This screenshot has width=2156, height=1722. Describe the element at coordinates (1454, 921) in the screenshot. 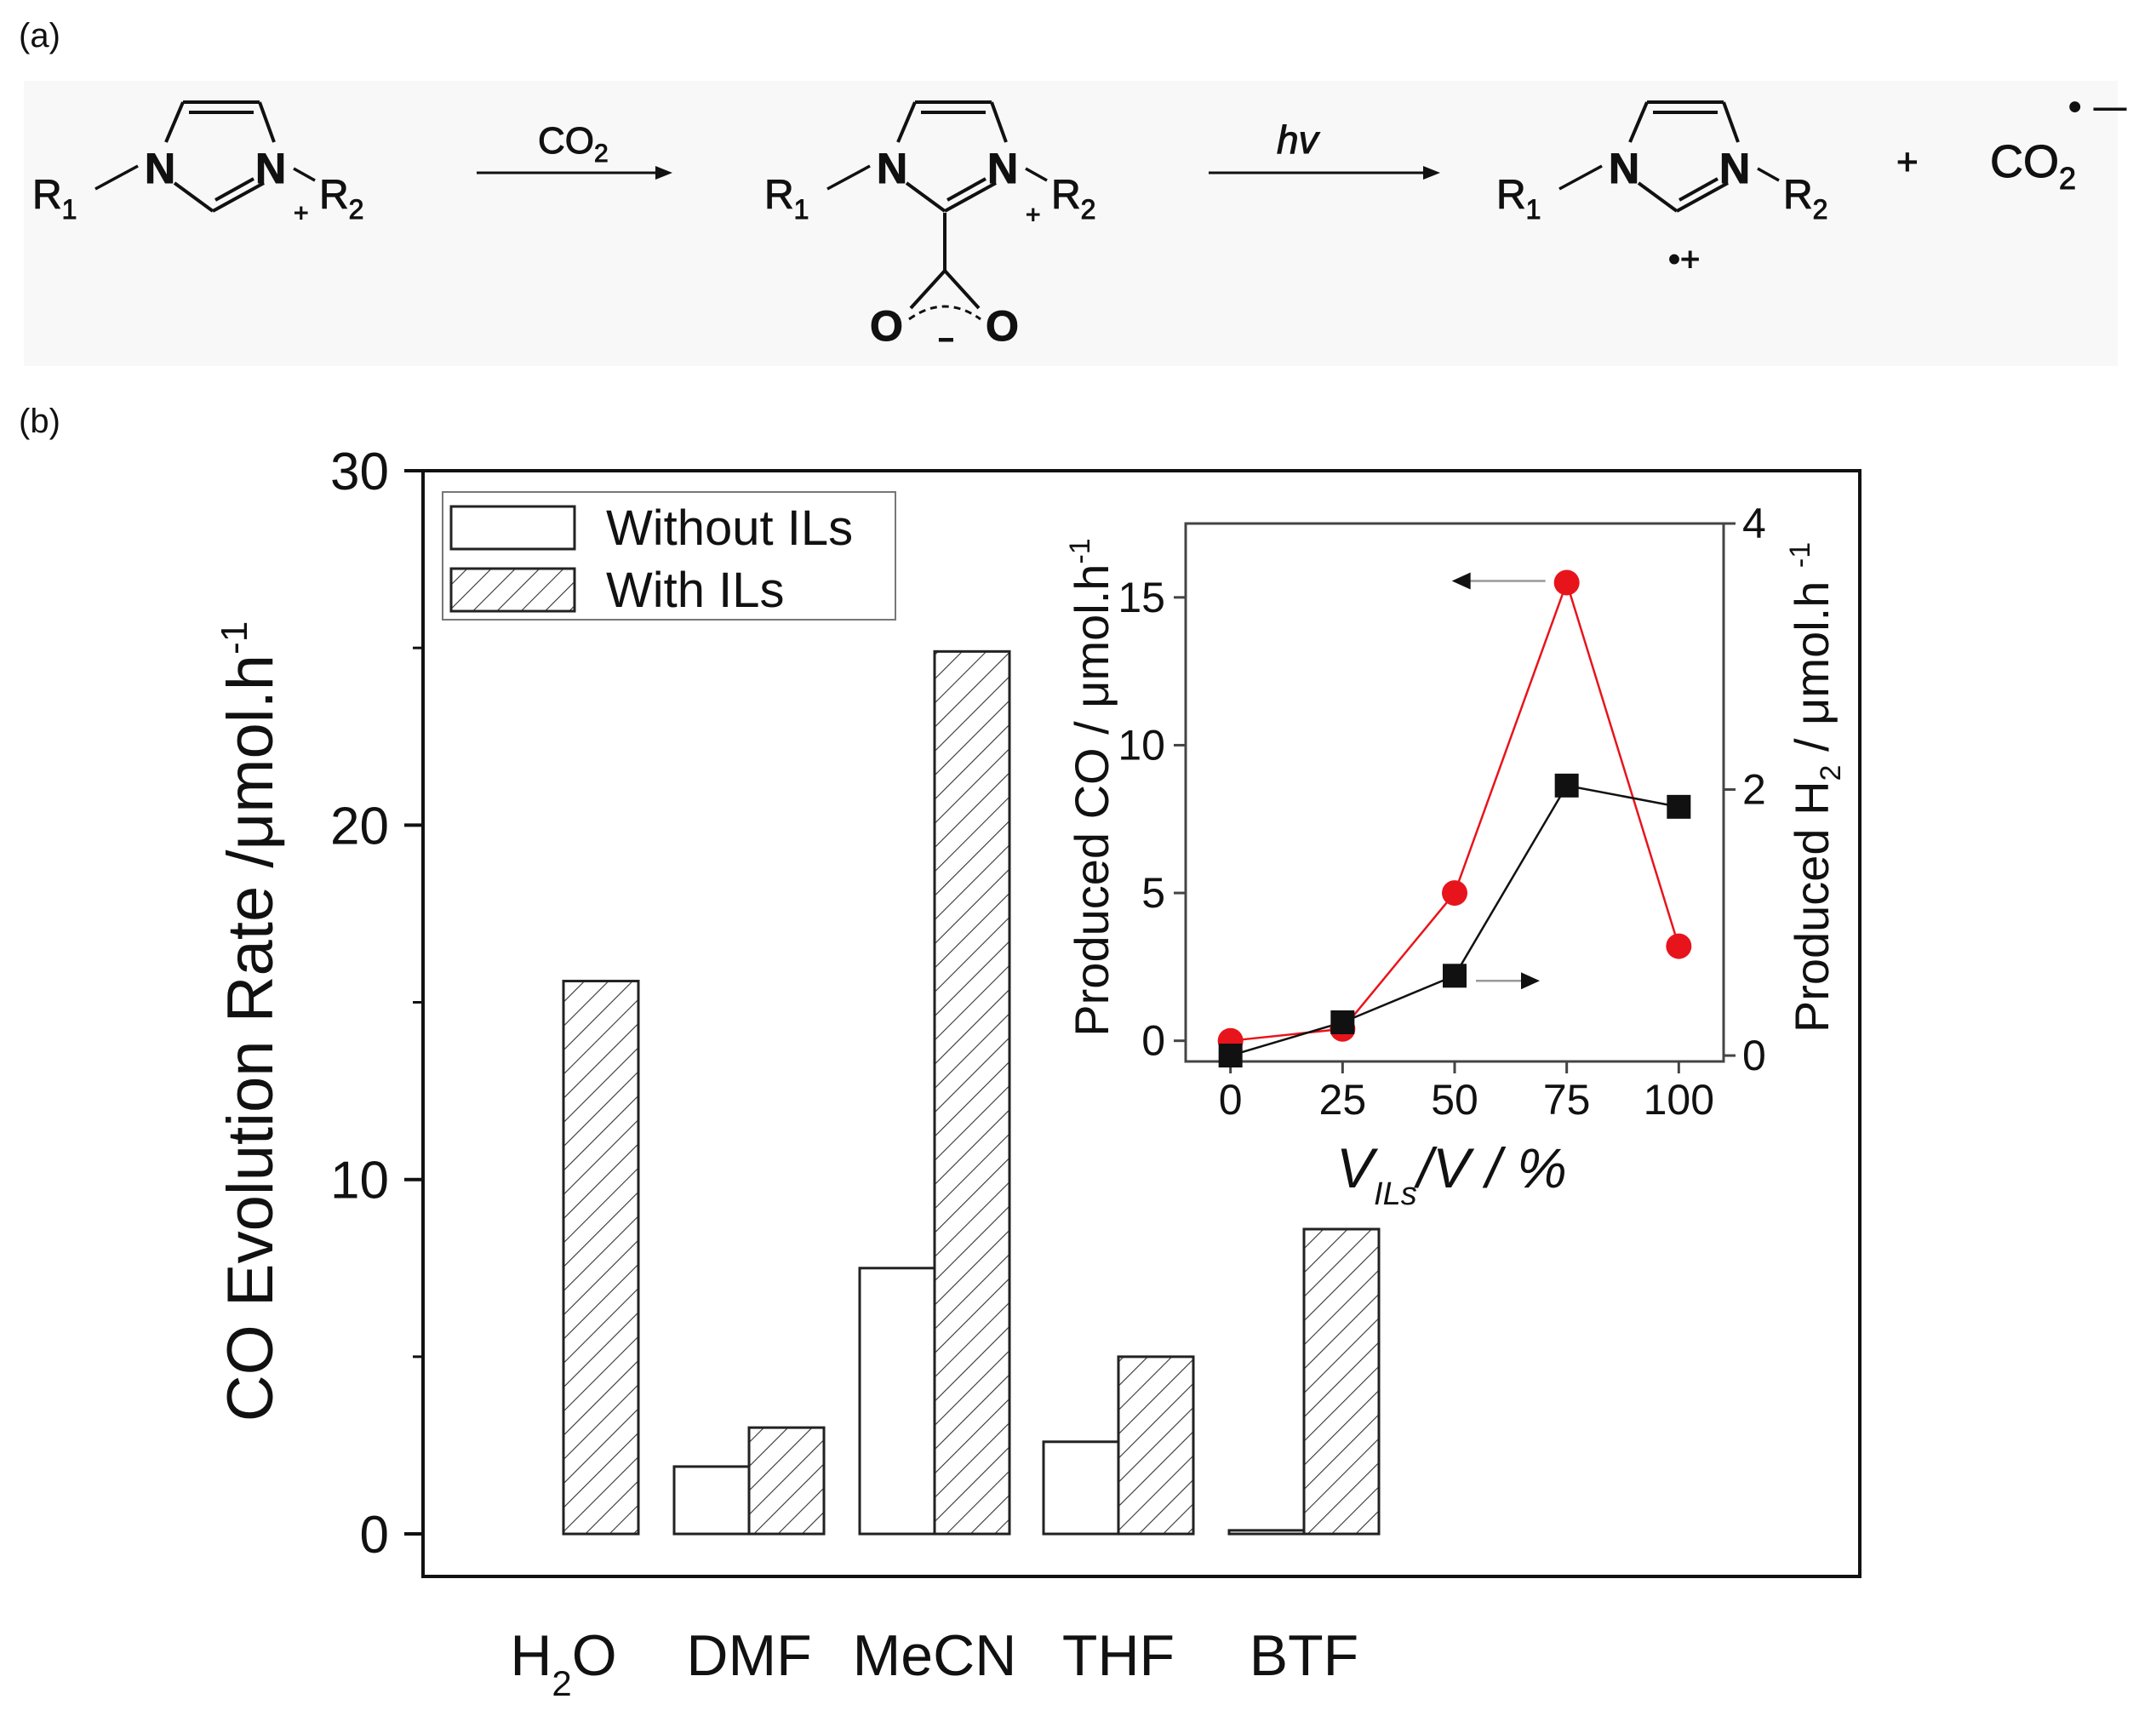

I see `series-line-h2` at that location.